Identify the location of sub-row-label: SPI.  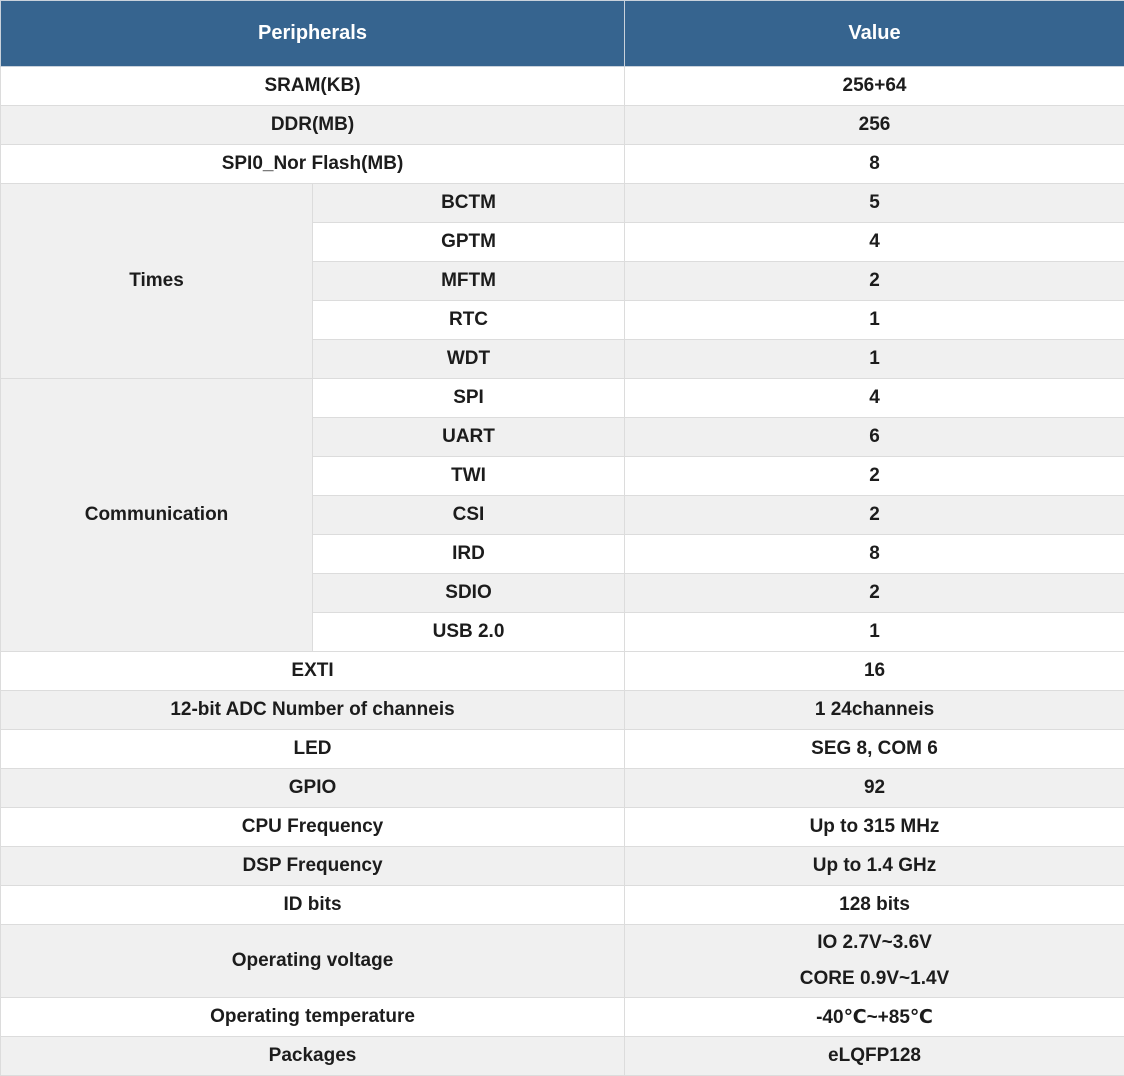
(469, 398).